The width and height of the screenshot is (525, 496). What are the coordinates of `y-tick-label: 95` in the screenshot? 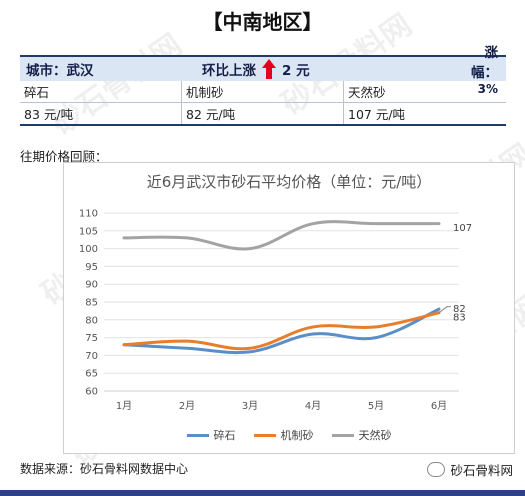 It's located at (91, 267).